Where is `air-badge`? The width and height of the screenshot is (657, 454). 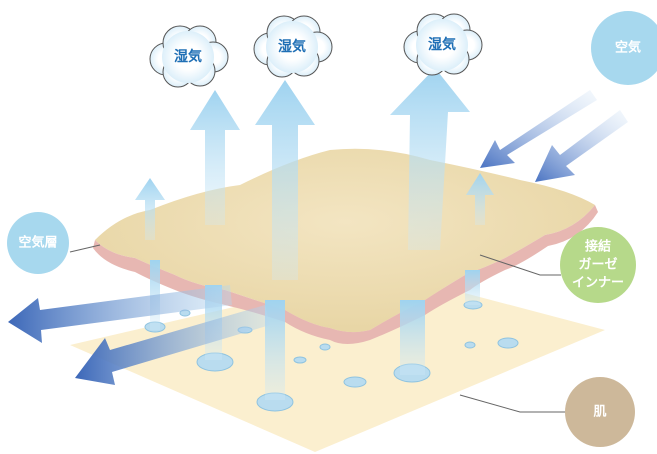 air-badge is located at coordinates (624, 48).